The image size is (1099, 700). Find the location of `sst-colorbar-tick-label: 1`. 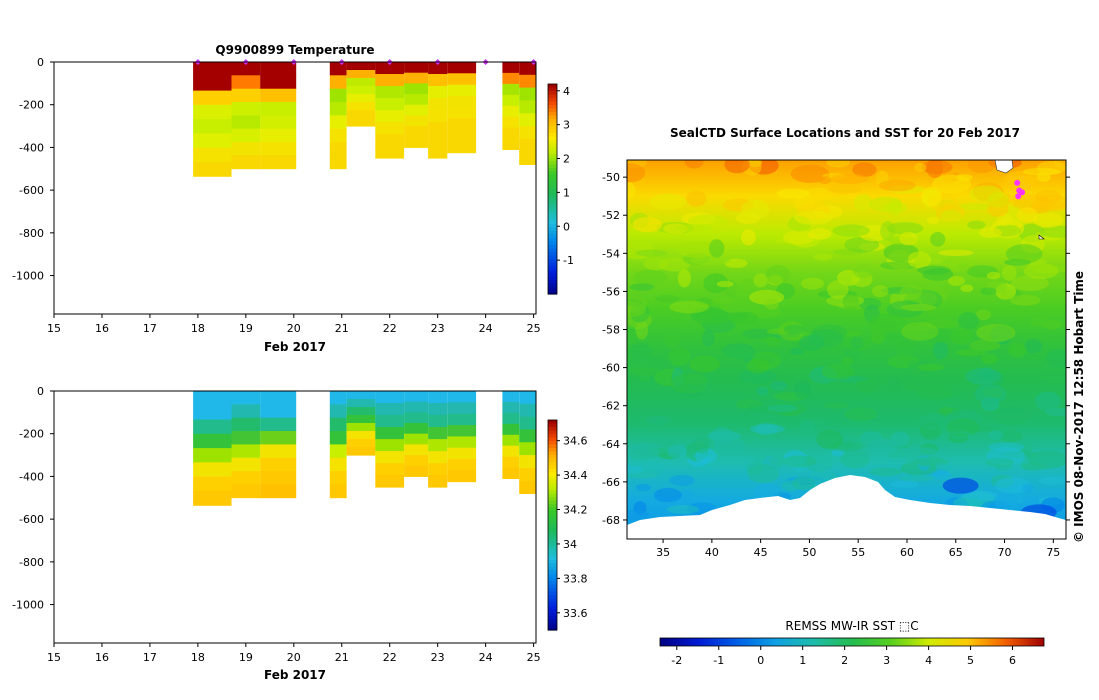

sst-colorbar-tick-label: 1 is located at coordinates (802, 660).